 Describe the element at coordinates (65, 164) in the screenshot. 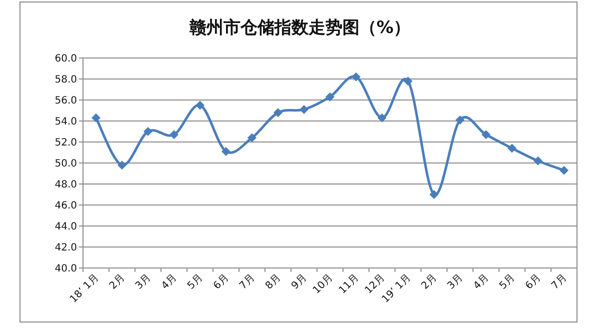

I see `y-tick-label: 50.0` at that location.